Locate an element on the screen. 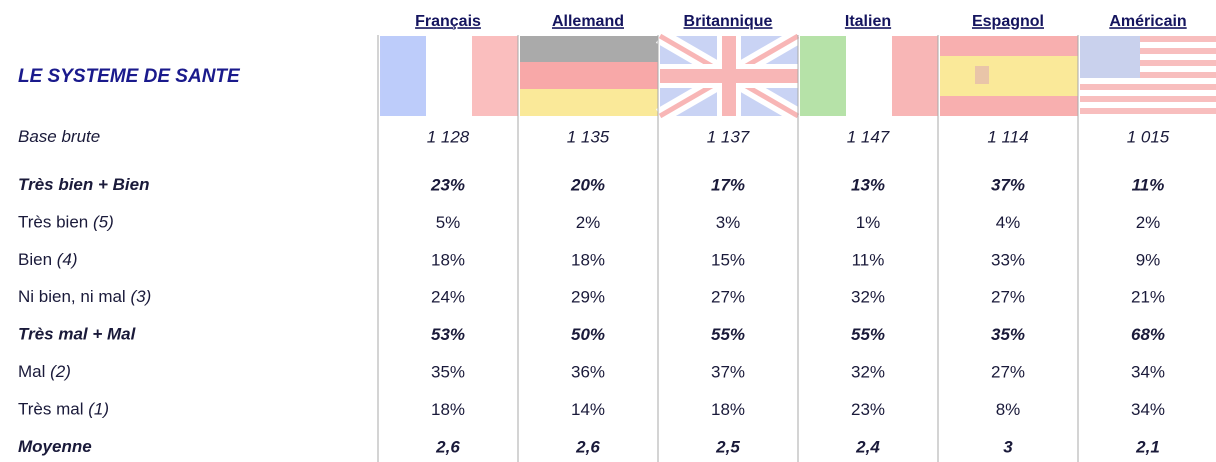 The width and height of the screenshot is (1216, 462). row-label-text: Très bien + Bien is located at coordinates (83, 184).